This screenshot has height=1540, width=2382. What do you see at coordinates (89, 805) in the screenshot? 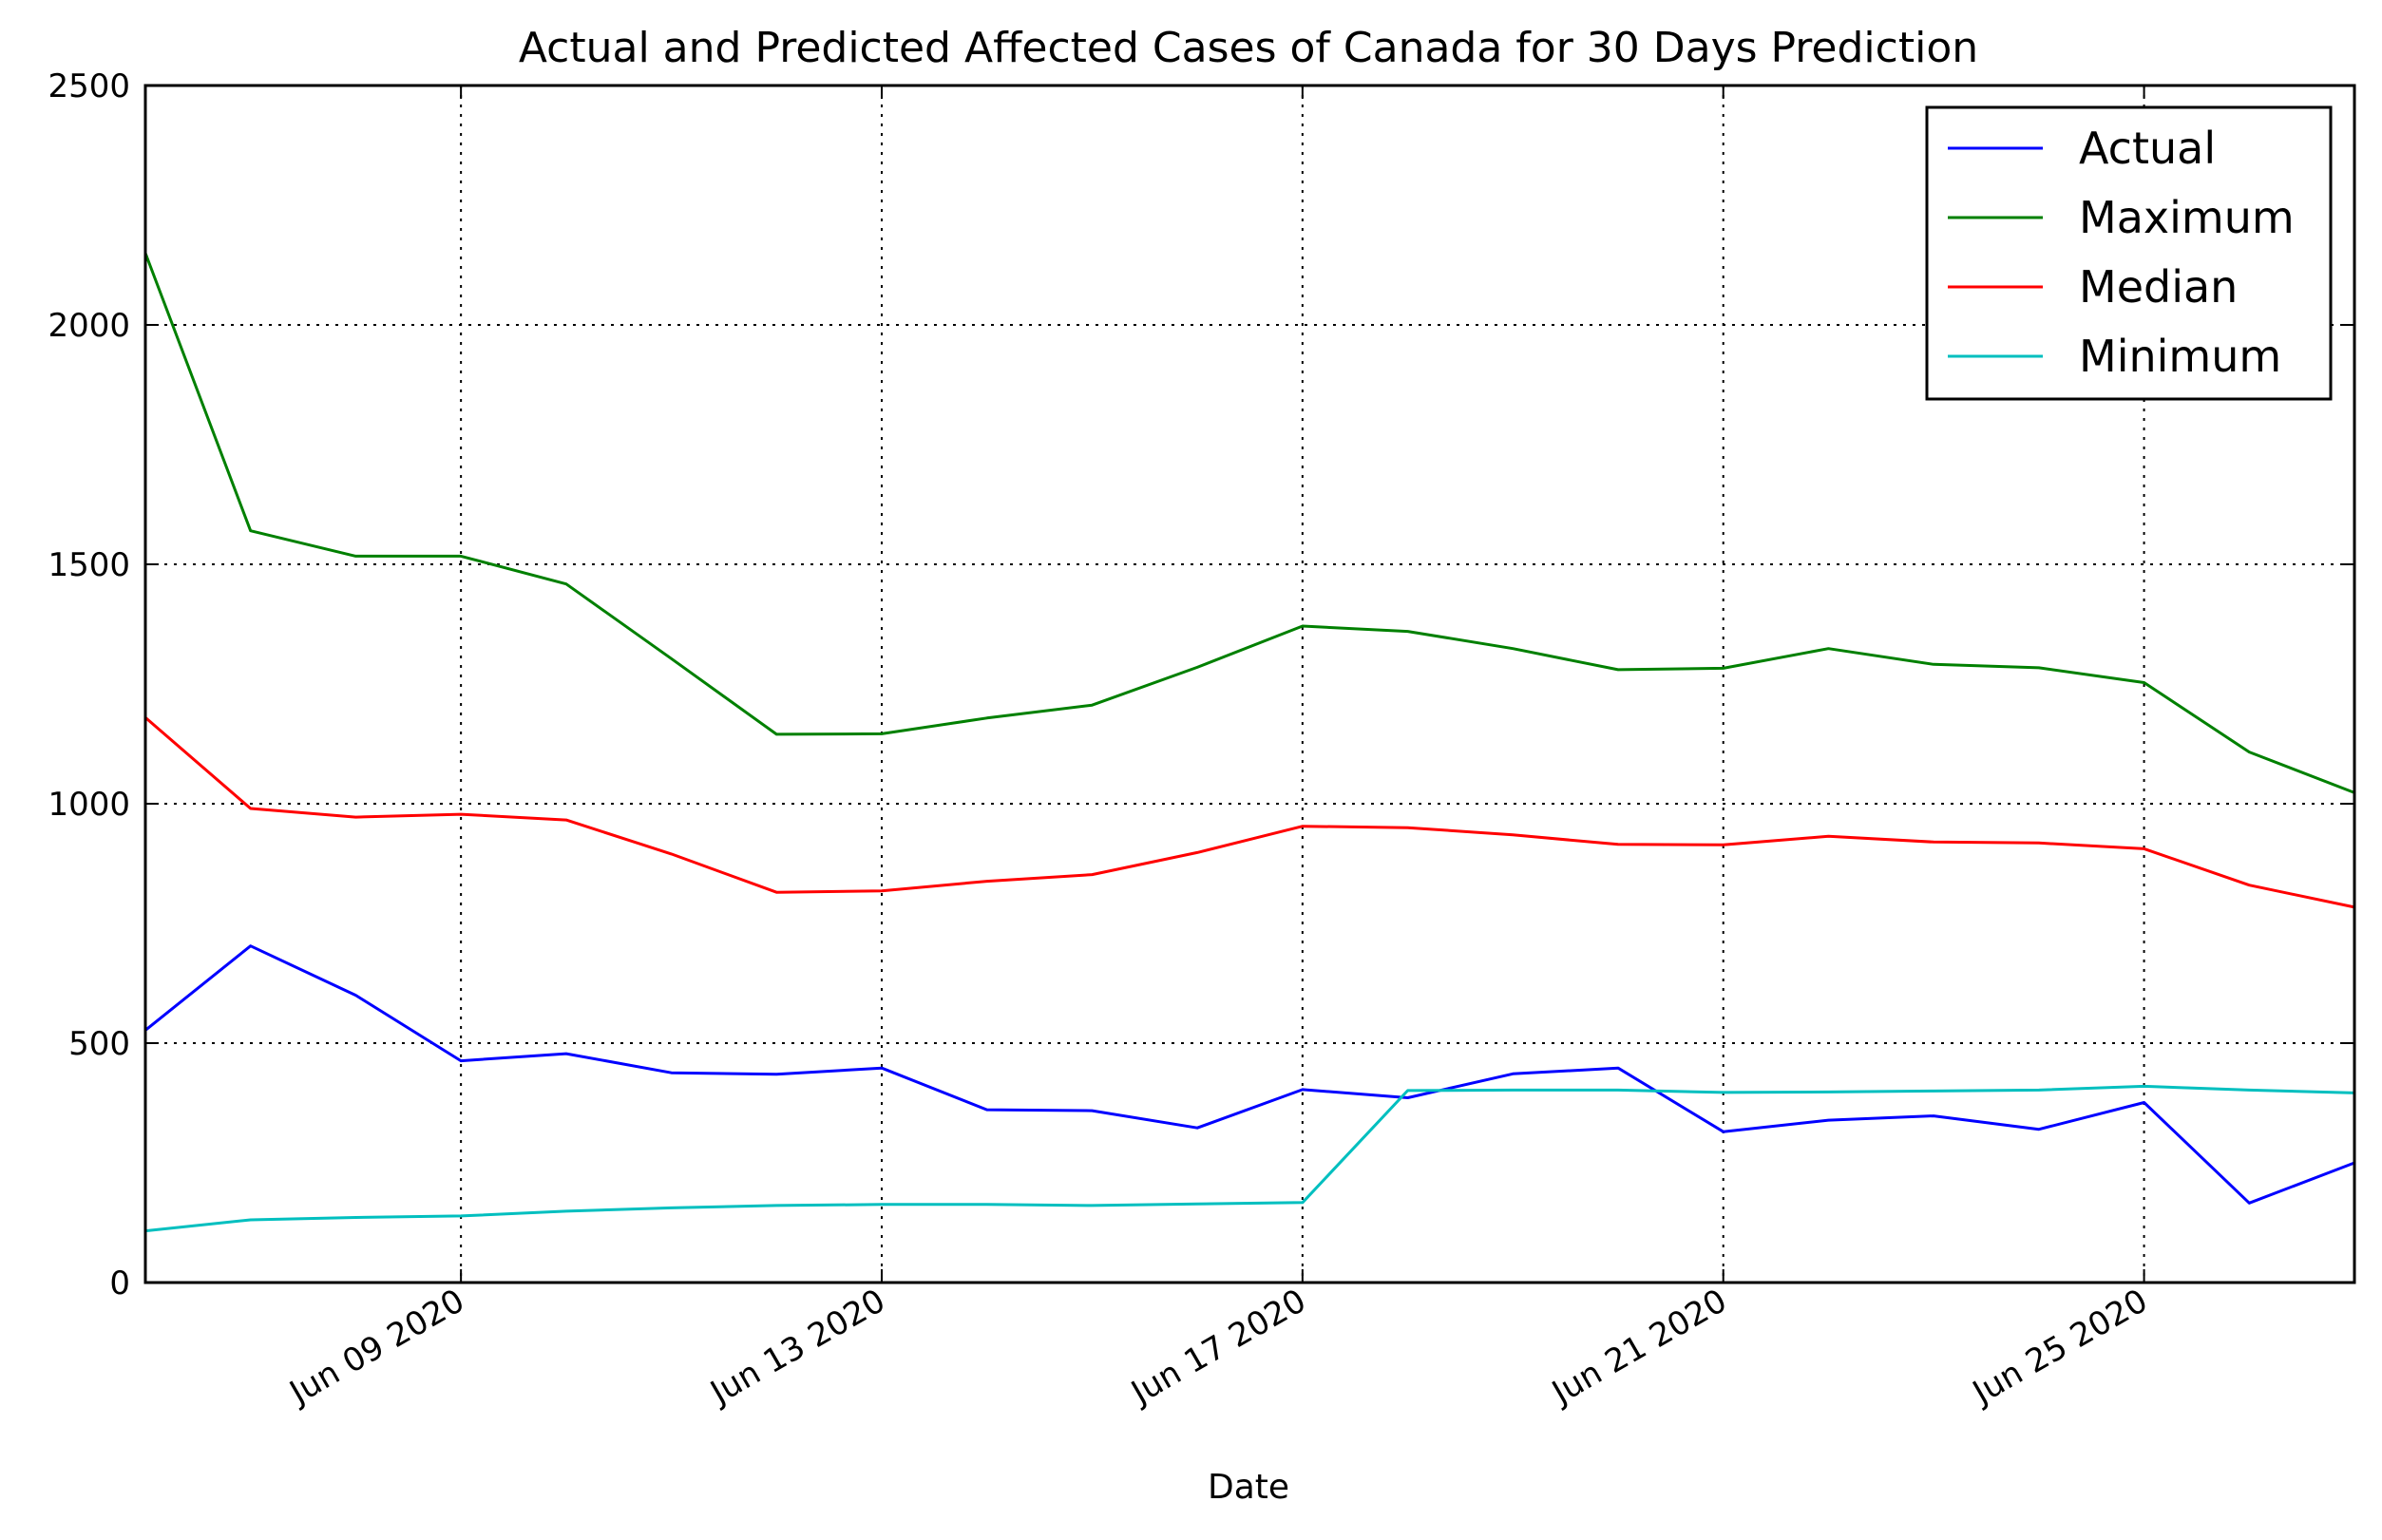
I see `y-tick-label: 1000` at bounding box center [89, 805].